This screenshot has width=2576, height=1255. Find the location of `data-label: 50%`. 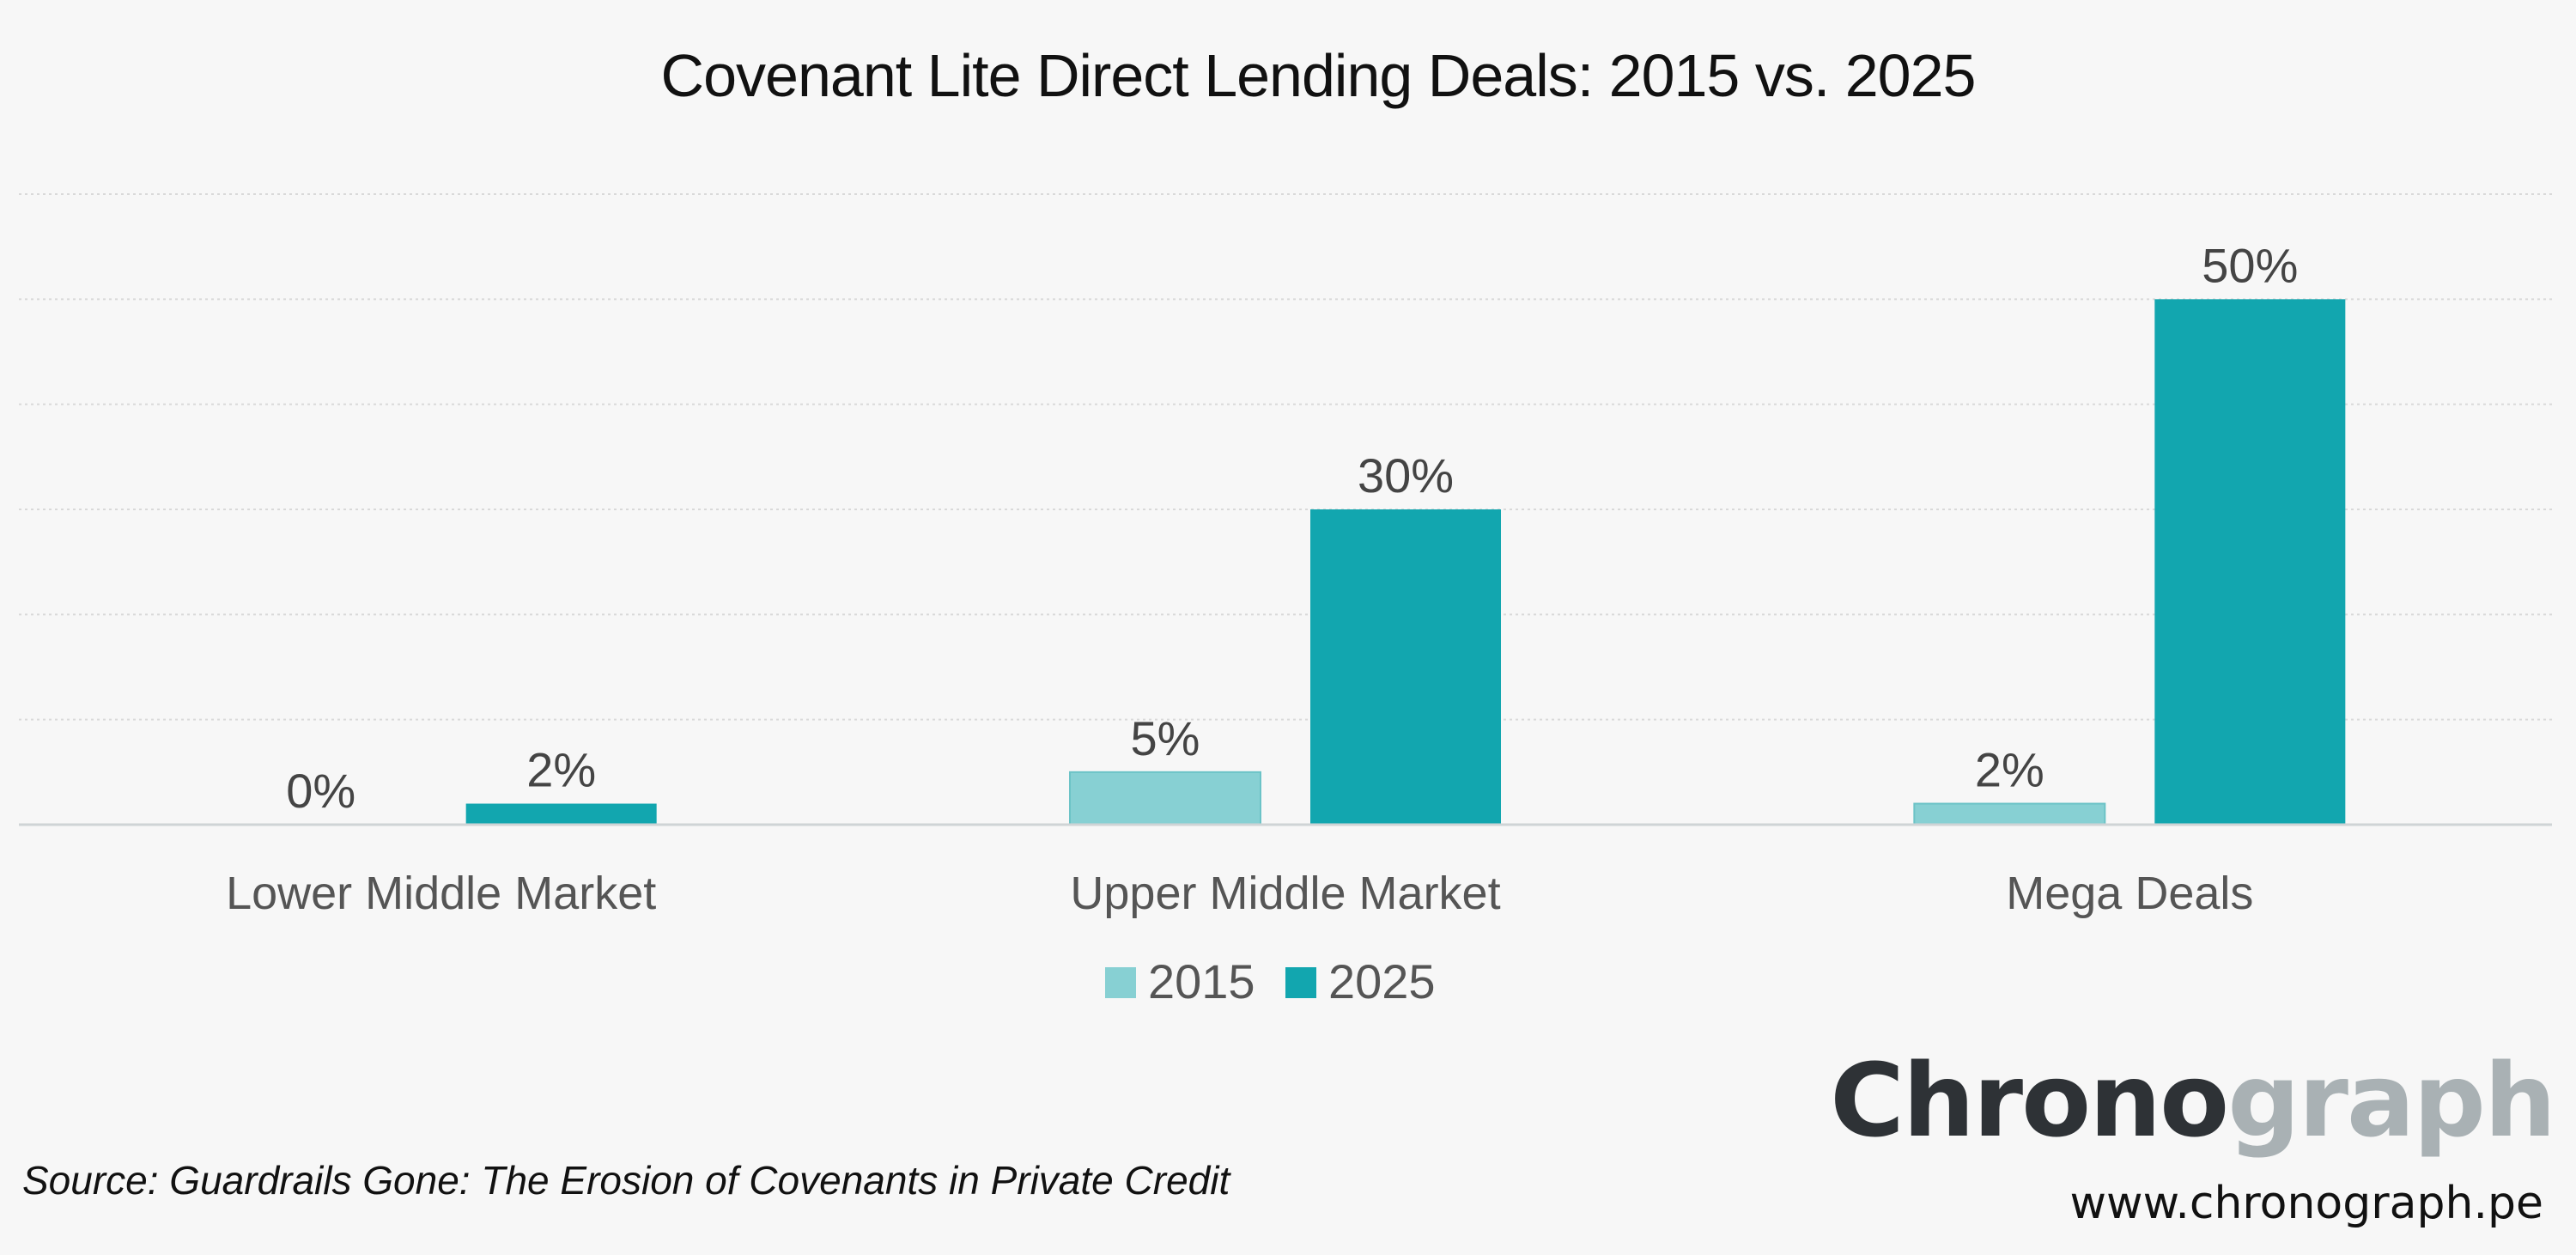

data-label: 50% is located at coordinates (2250, 265).